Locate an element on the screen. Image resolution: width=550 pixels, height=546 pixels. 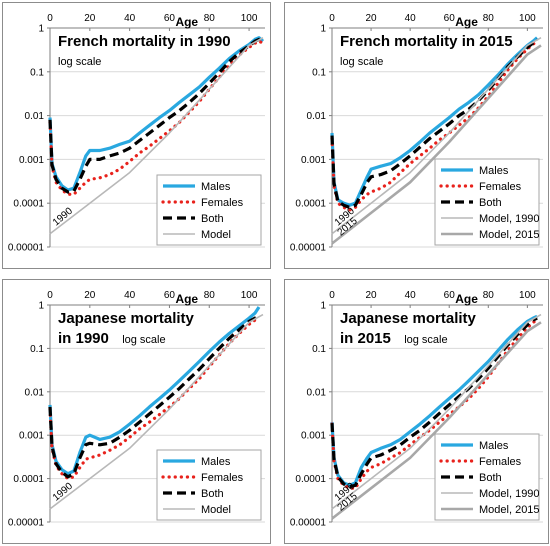
chart-title: French mortality in 2015 is located at coordinates (426, 41).